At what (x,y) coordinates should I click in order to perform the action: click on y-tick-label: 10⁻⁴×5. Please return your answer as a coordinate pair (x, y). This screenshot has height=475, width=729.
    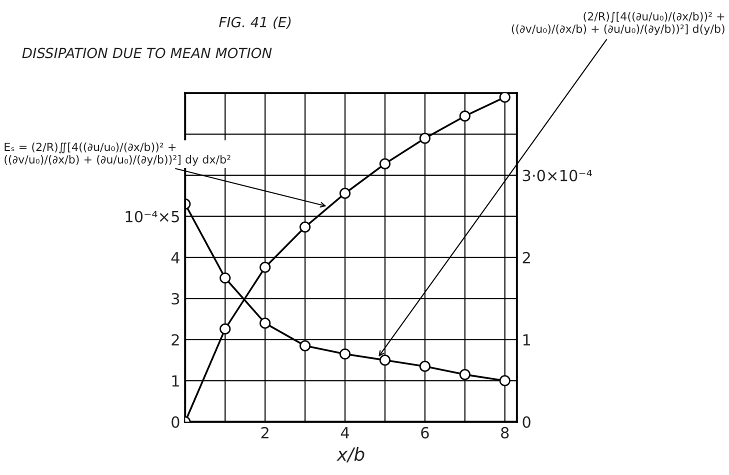
    Looking at the image, I should click on (152, 216).